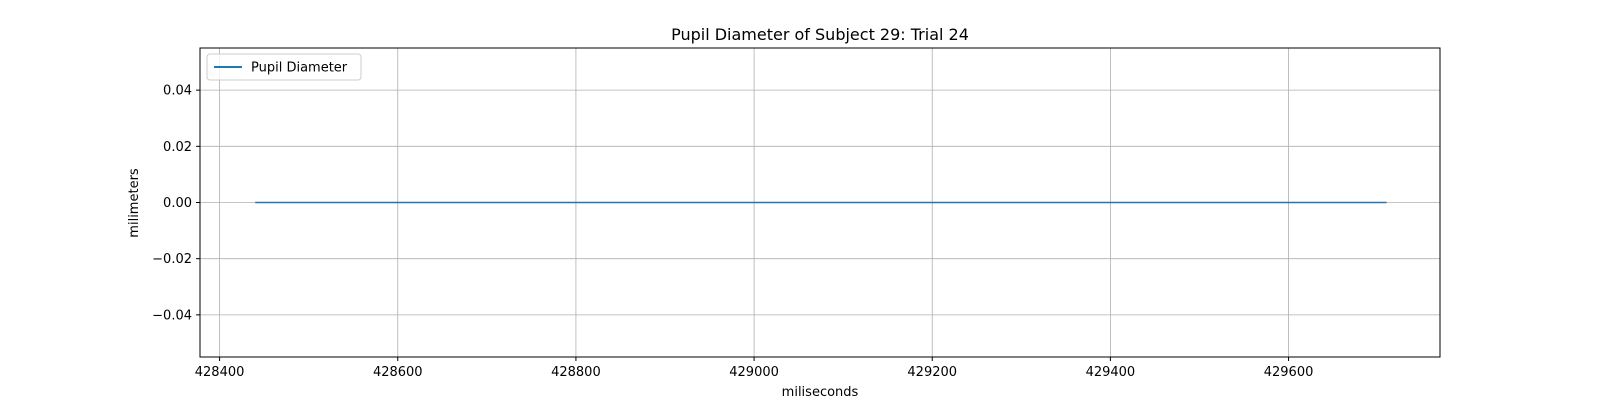  What do you see at coordinates (1289, 372) in the screenshot?
I see `x-tick-label: 429600` at bounding box center [1289, 372].